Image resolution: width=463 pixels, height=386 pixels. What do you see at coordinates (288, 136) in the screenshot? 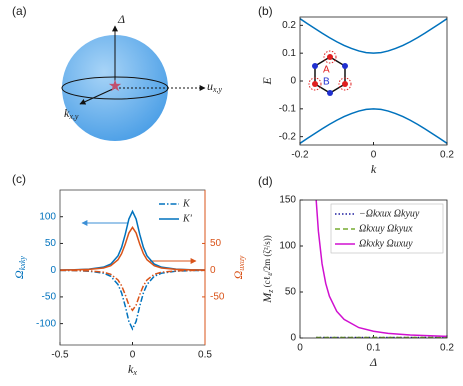
I see `y-tick-label: -0.2` at bounding box center [288, 136].